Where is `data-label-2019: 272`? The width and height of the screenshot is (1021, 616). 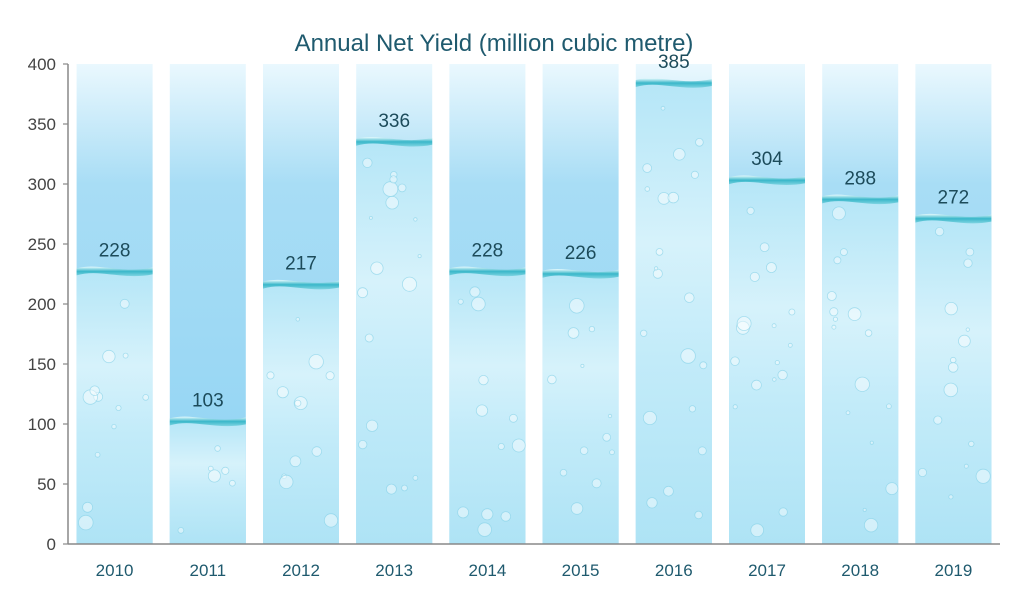 data-label-2019: 272 is located at coordinates (954, 198).